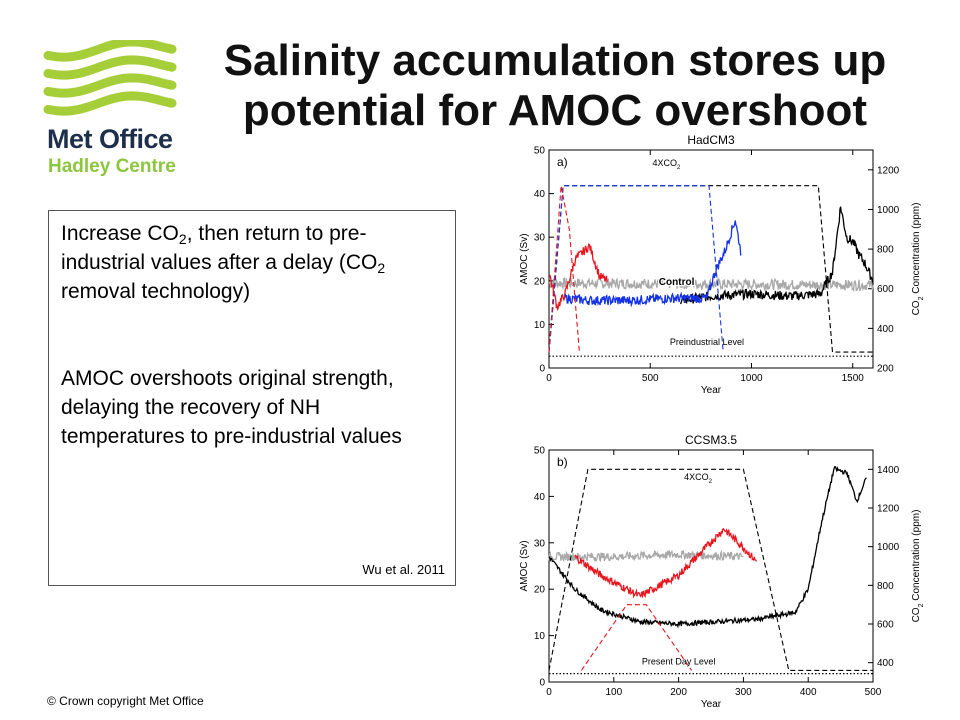  What do you see at coordinates (679, 661) in the screenshot?
I see `baseline-annotation: Present Day Level` at bounding box center [679, 661].